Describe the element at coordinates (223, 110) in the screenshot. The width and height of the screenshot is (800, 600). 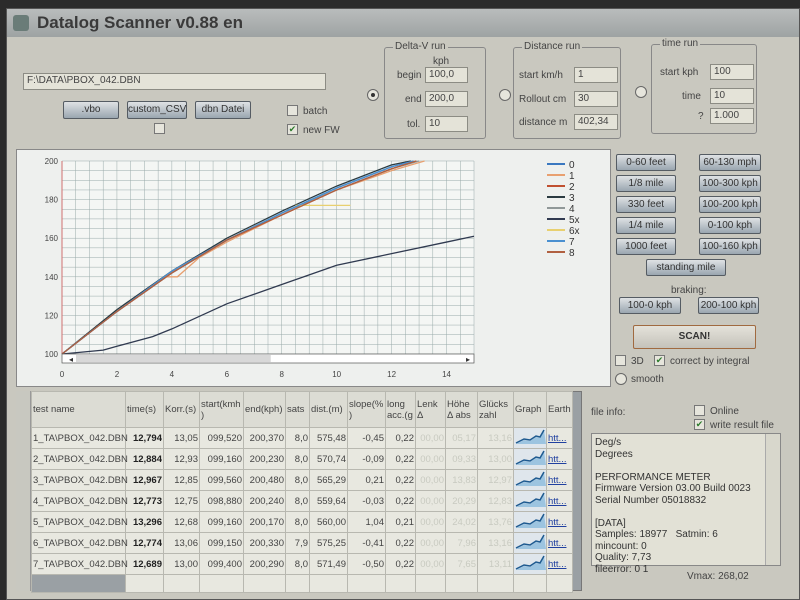
I see `dbn-datei-button: dbn Datei` at that location.